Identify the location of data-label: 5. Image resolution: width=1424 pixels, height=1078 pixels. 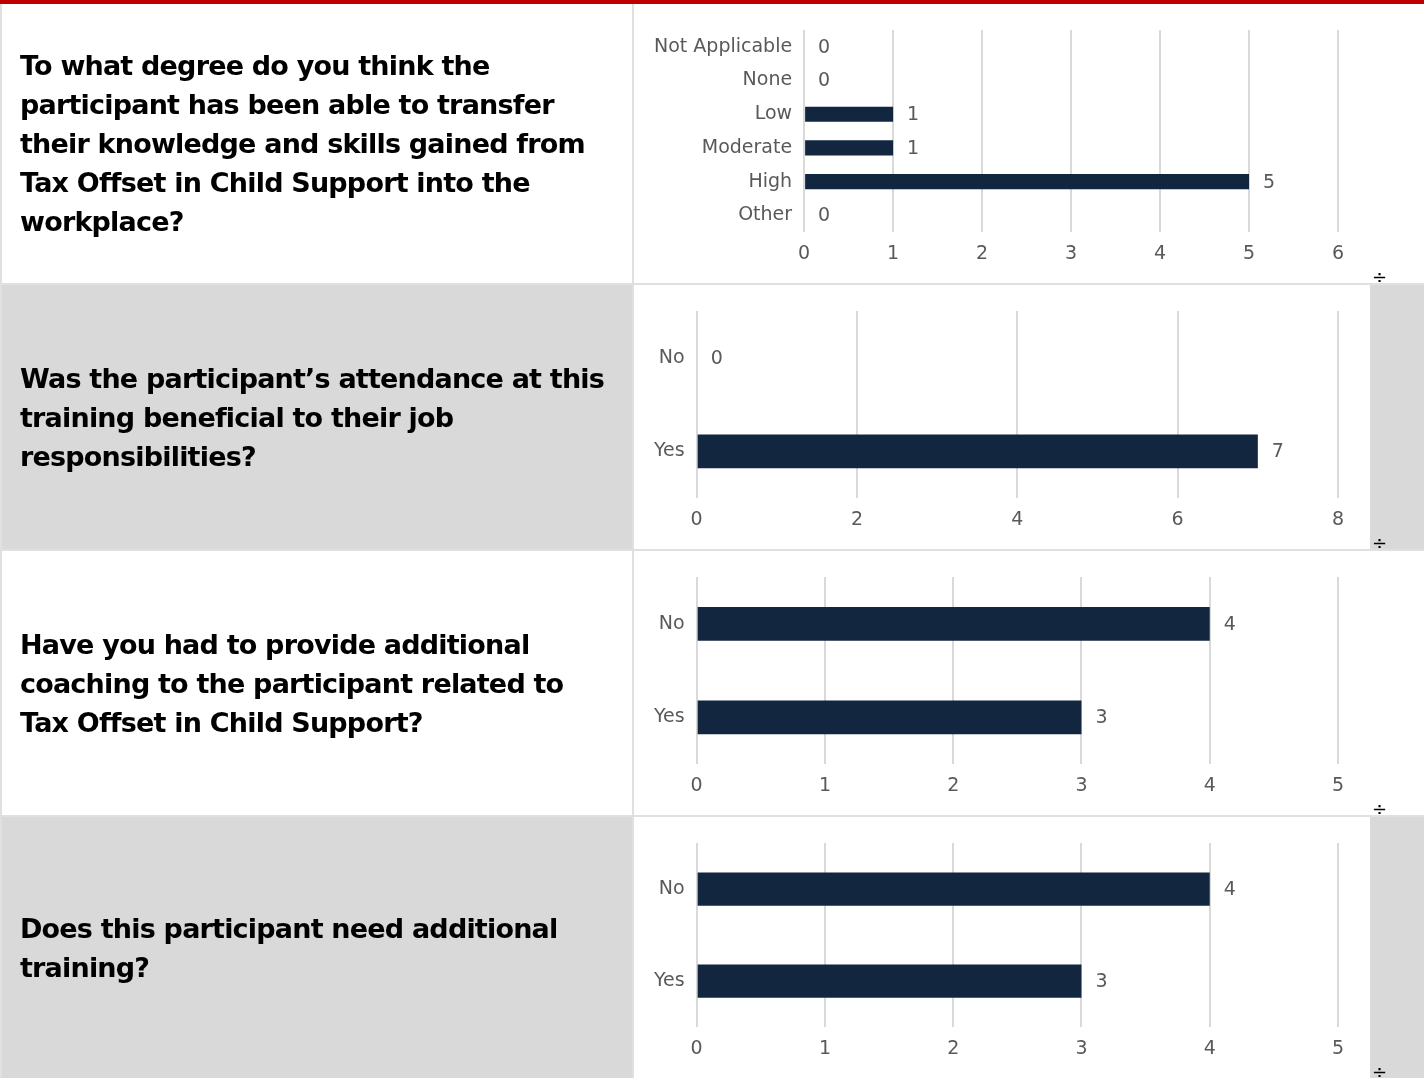
(1269, 180).